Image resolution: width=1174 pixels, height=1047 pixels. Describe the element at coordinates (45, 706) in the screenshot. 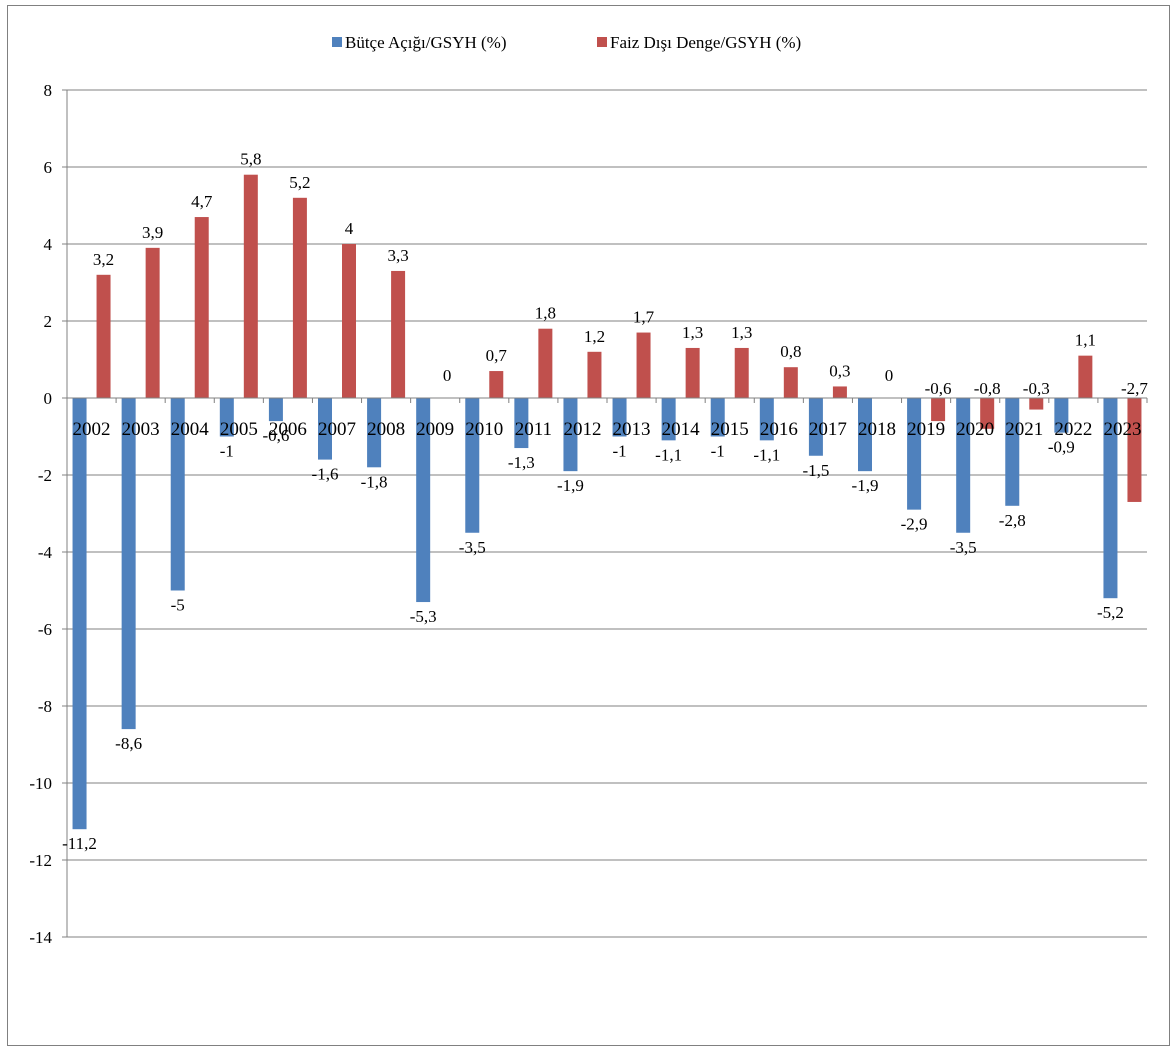

I see `y-tick-label: -8` at that location.